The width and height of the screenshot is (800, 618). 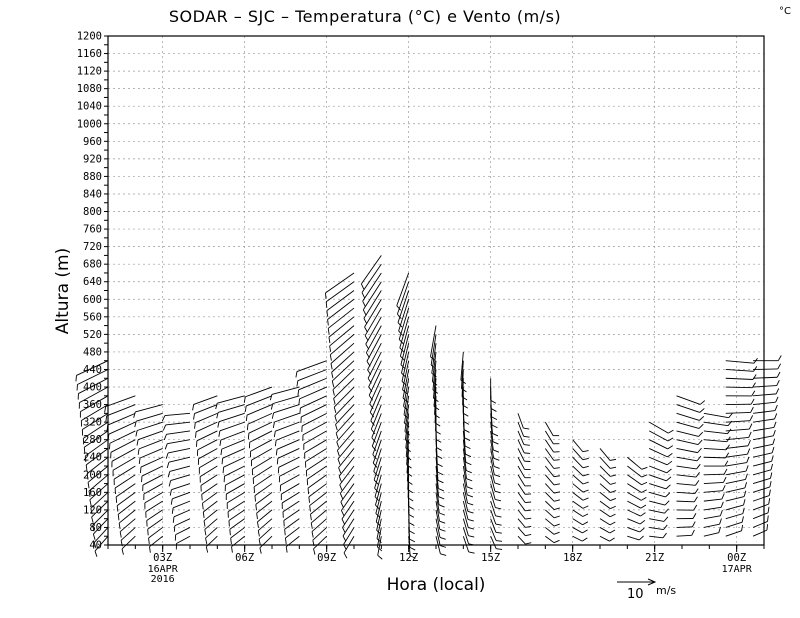 What do you see at coordinates (163, 569) in the screenshot?
I see `x-tick-sublabel: 16APR` at bounding box center [163, 569].